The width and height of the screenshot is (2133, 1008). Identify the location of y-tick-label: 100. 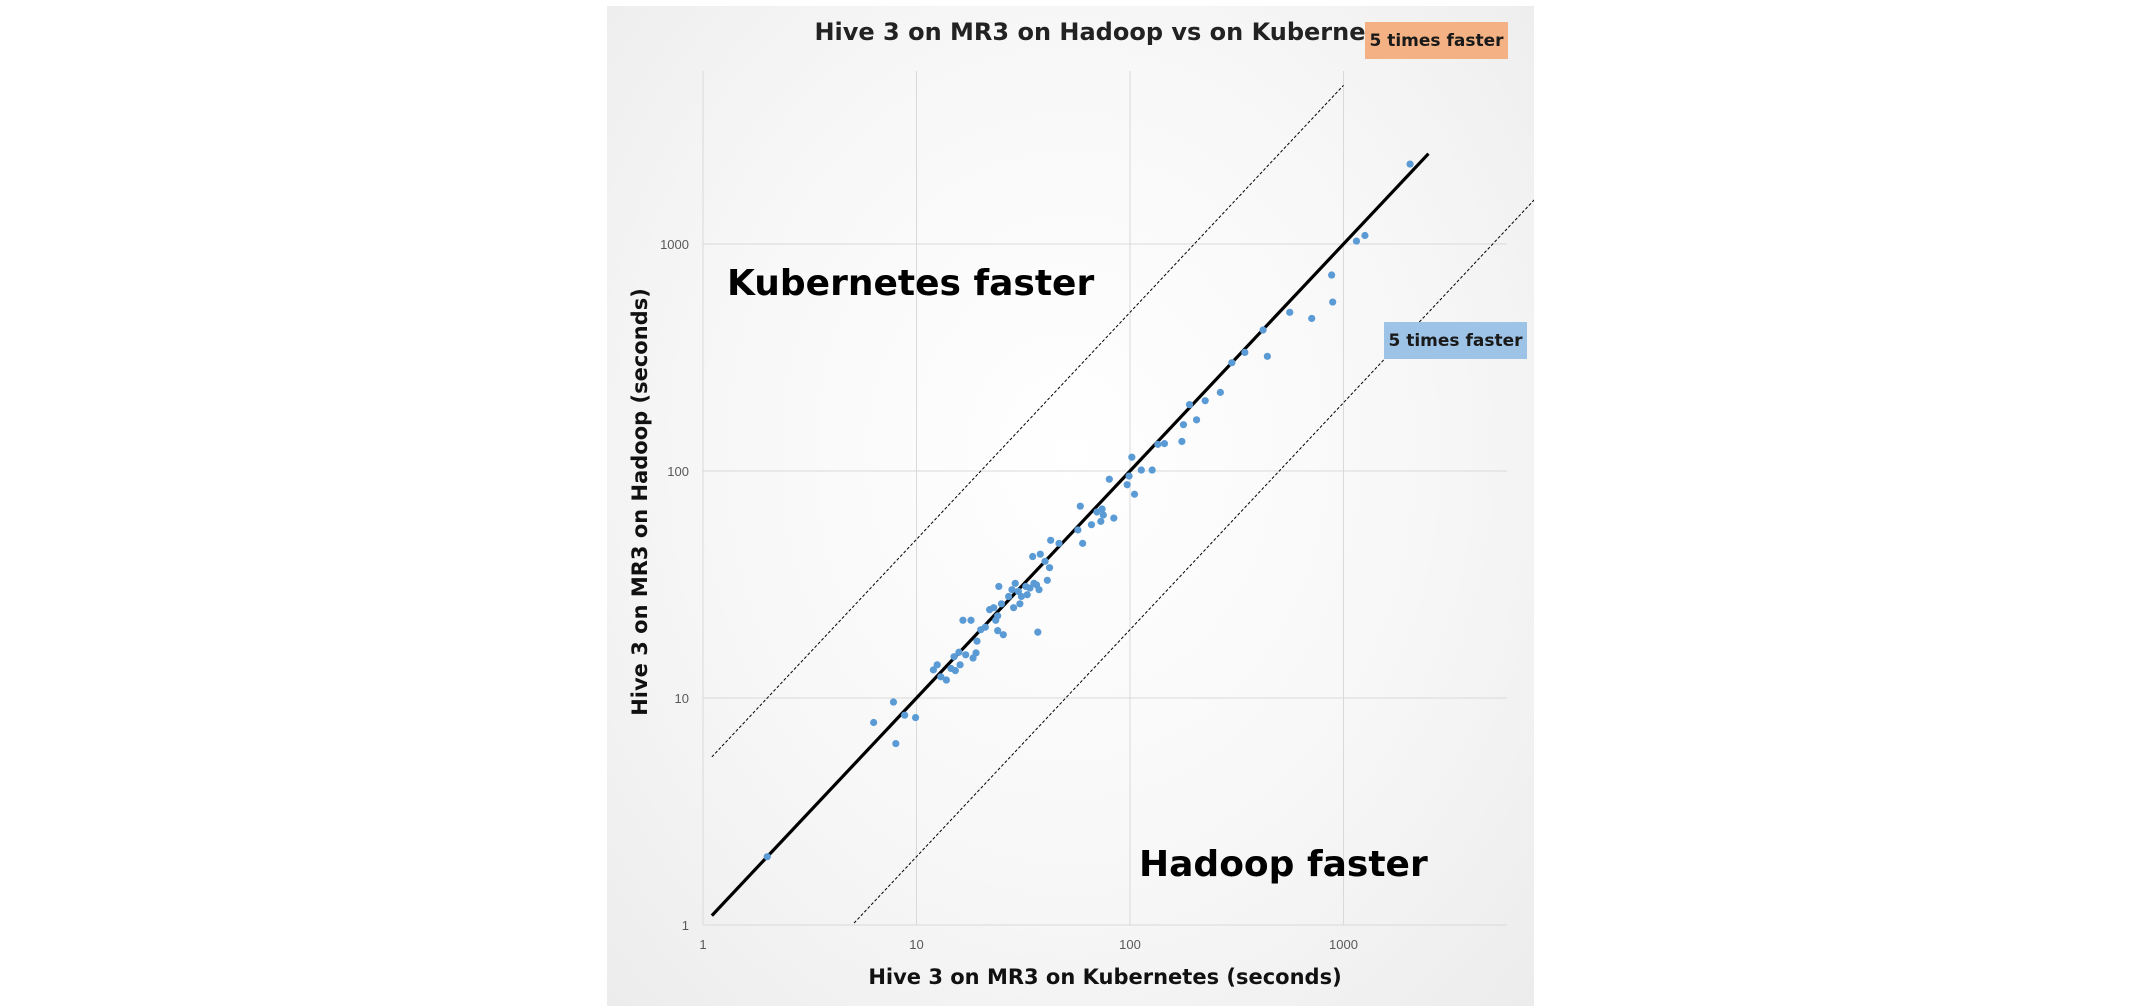
(678, 471).